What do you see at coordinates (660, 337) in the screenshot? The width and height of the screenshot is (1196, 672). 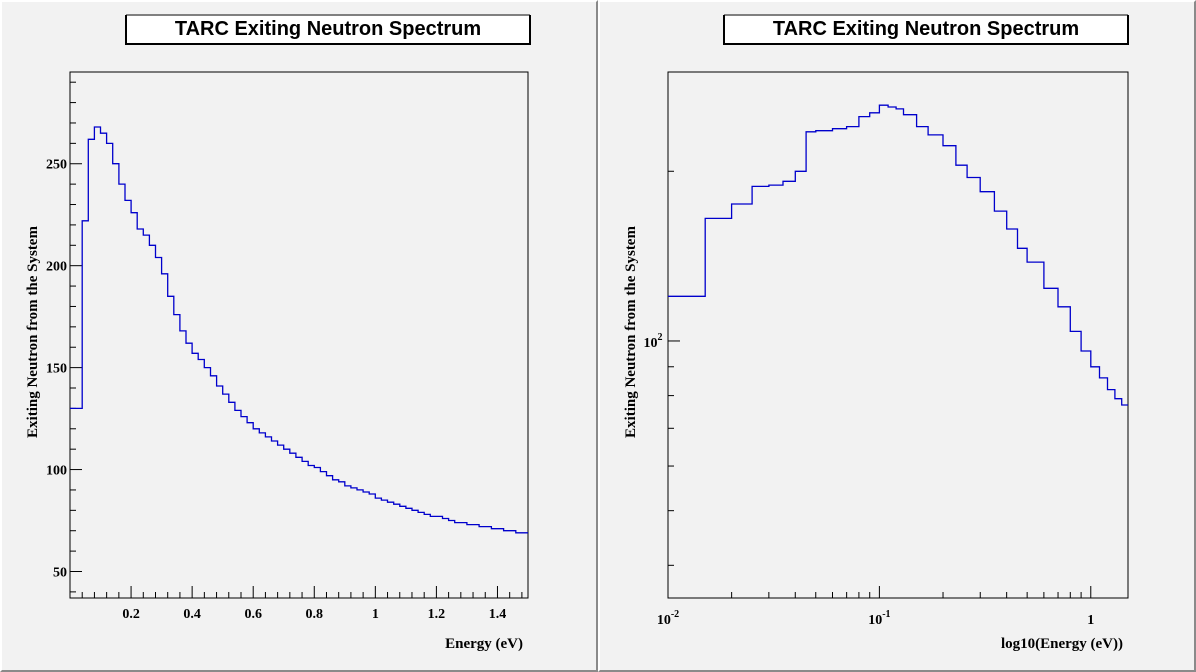 I see `y-tick-exponent: 2` at bounding box center [660, 337].